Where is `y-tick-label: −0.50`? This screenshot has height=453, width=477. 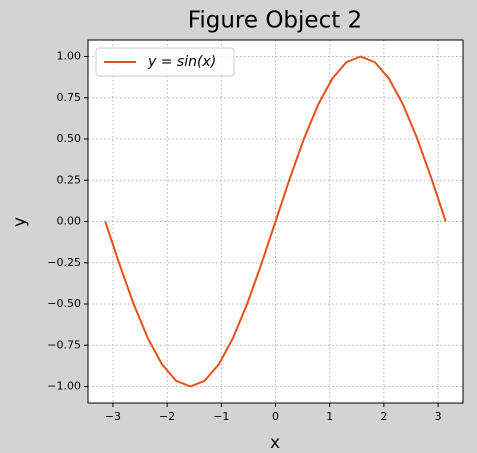 y-tick-label: −0.50 is located at coordinates (64, 303).